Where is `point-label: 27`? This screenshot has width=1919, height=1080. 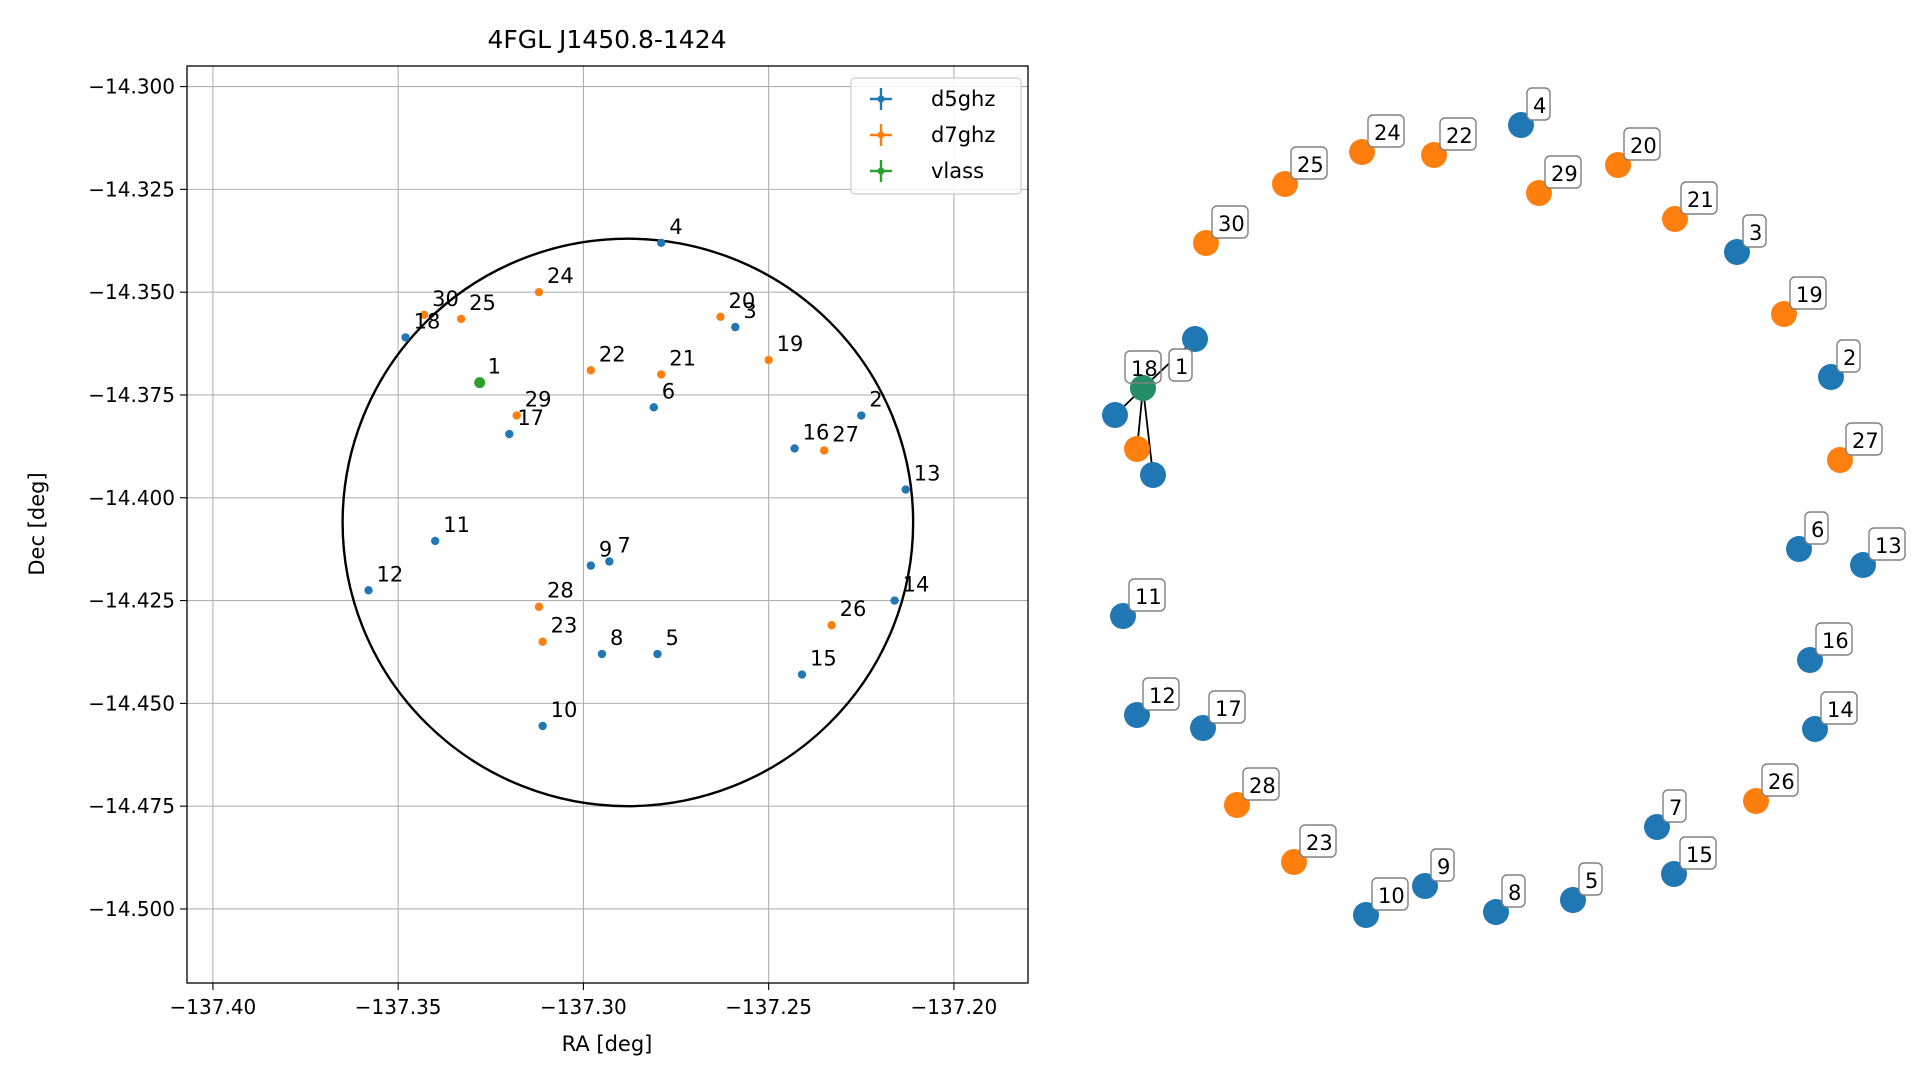 point-label: 27 is located at coordinates (845, 434).